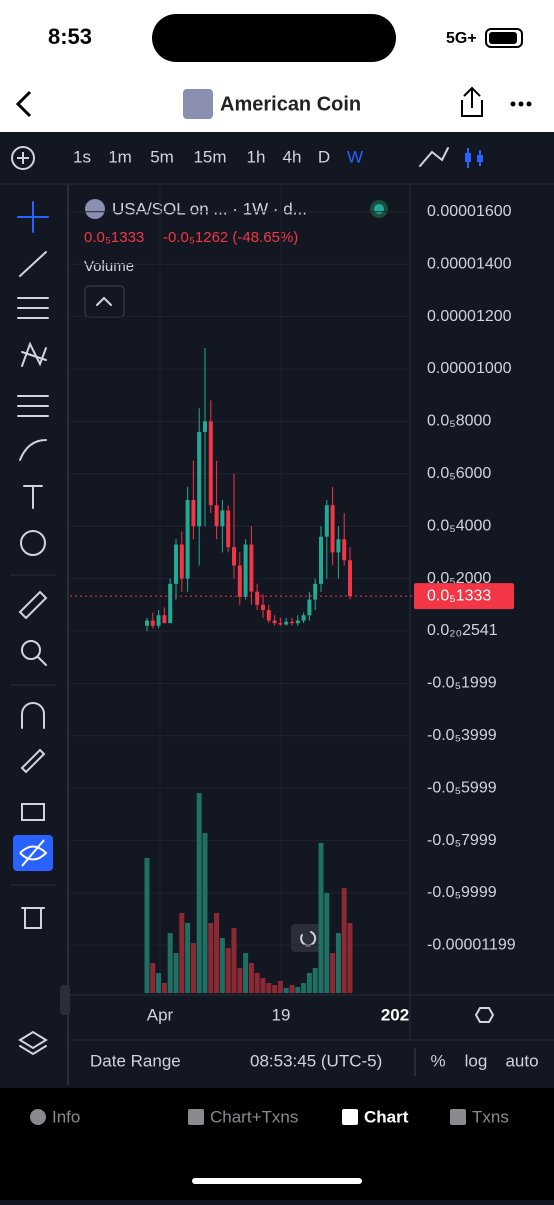 The image size is (554, 1205). I want to click on interval: 15m, so click(209, 156).